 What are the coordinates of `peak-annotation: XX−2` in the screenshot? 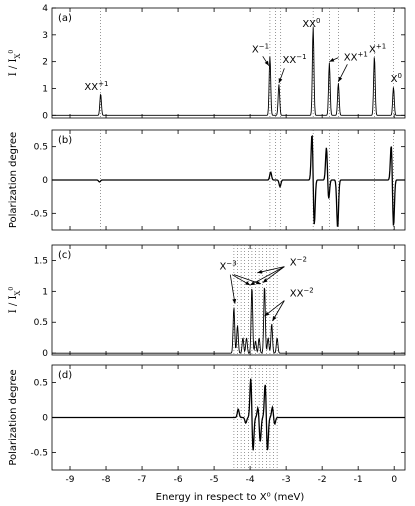 It's located at (302, 292).